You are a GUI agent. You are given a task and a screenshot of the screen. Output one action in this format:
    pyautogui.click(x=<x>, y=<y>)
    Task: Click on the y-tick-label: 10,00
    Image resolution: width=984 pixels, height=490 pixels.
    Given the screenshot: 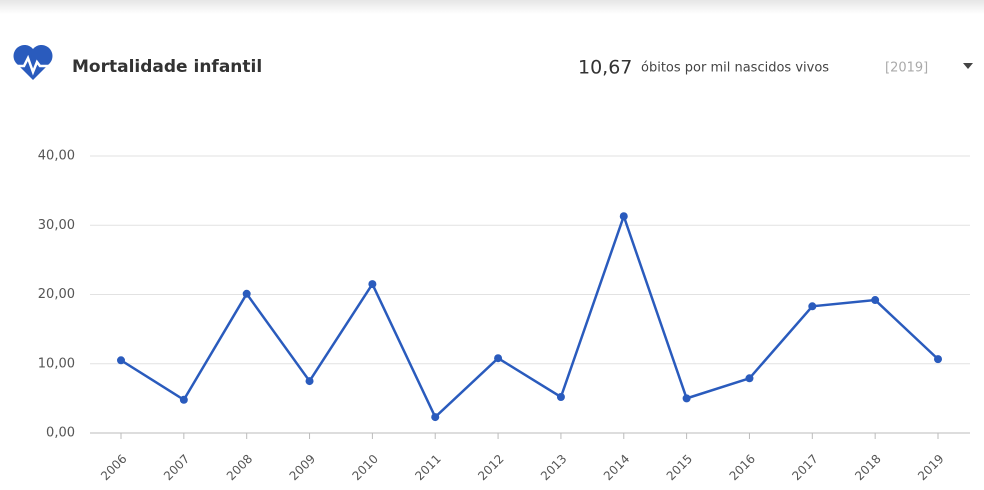 What is the action you would take?
    pyautogui.click(x=56, y=363)
    